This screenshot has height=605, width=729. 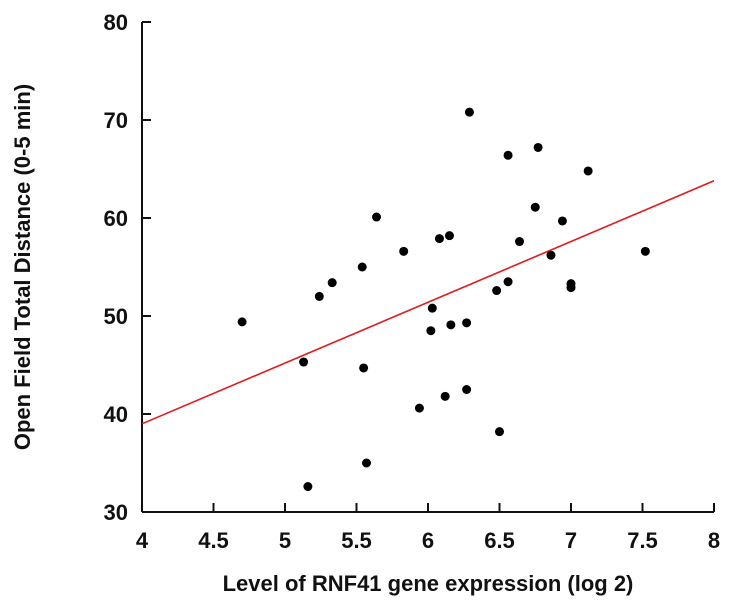 I want to click on x-tick-label: 4, so click(x=142, y=540).